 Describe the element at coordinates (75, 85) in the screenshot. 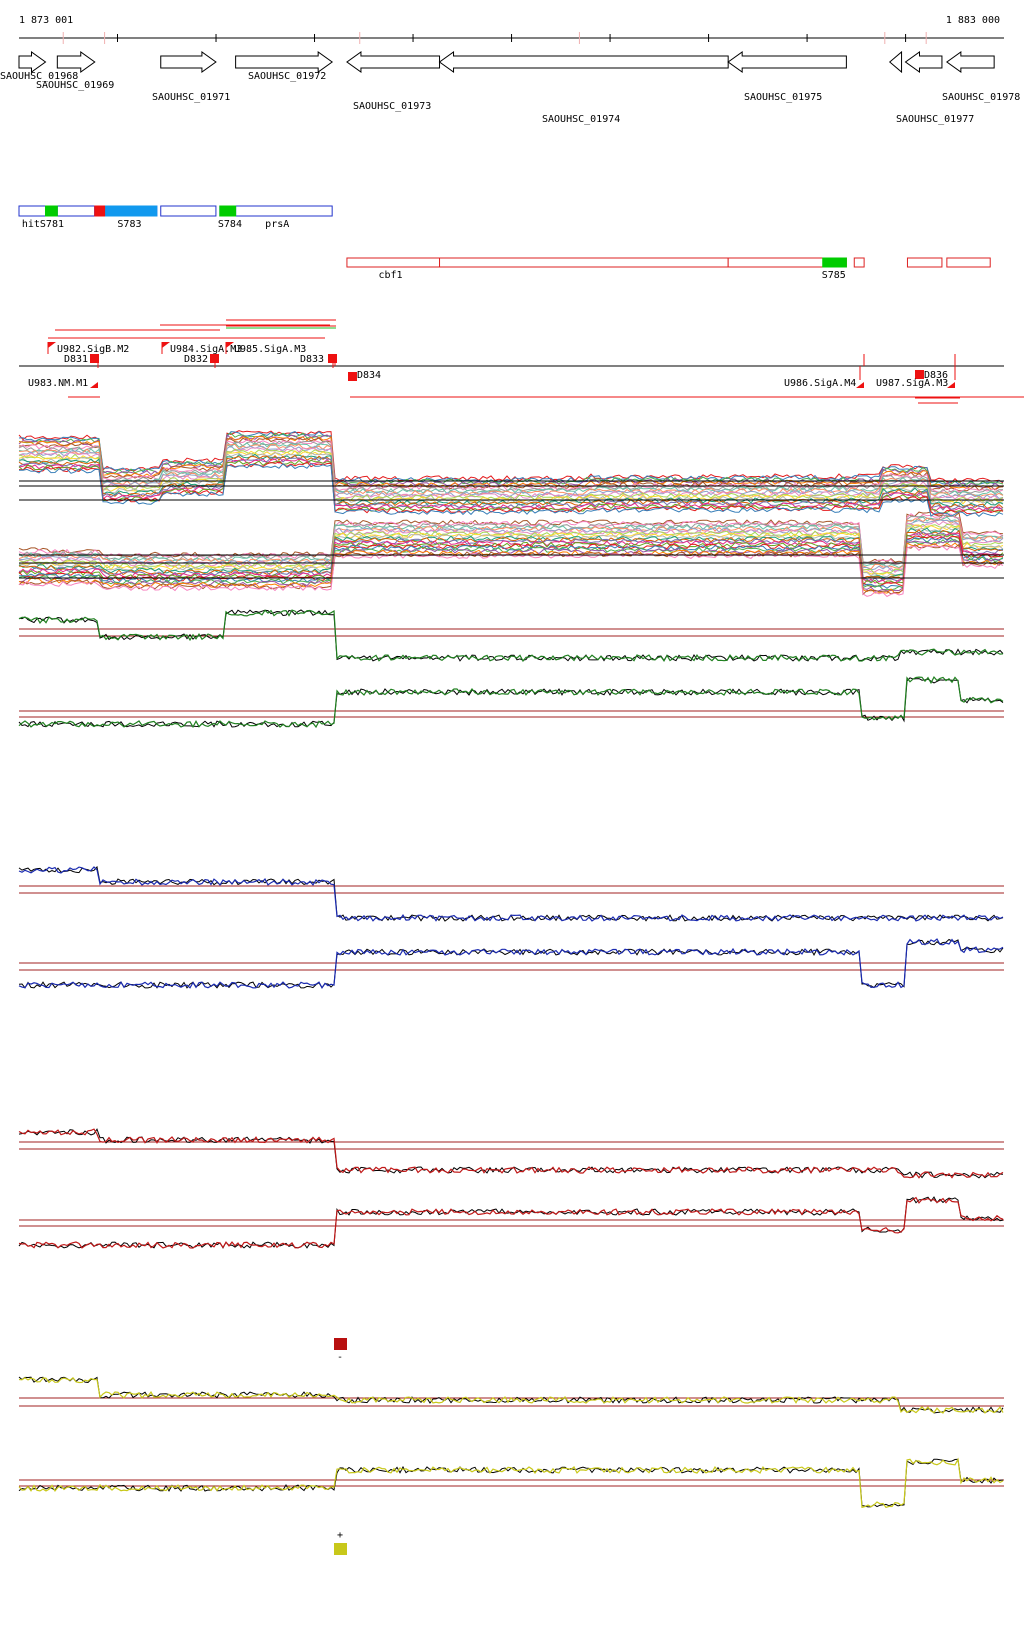

I see `gene-label: SAOUHSC_01969` at that location.